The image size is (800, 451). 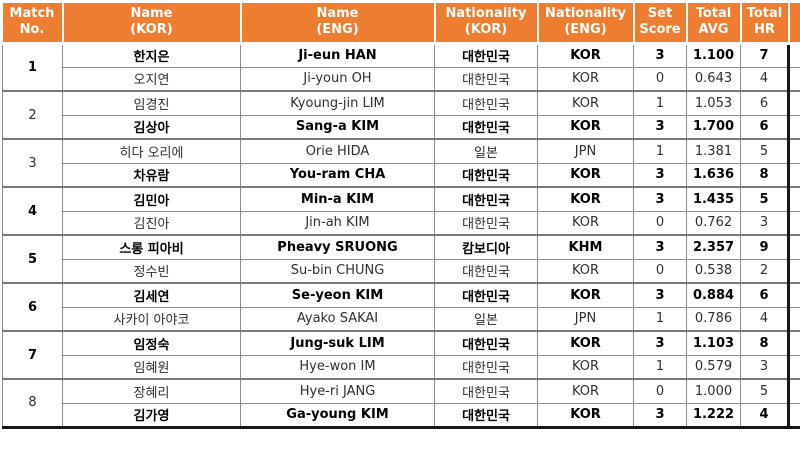 What do you see at coordinates (713, 319) in the screenshot?
I see `total-avg-cell: 0.786` at bounding box center [713, 319].